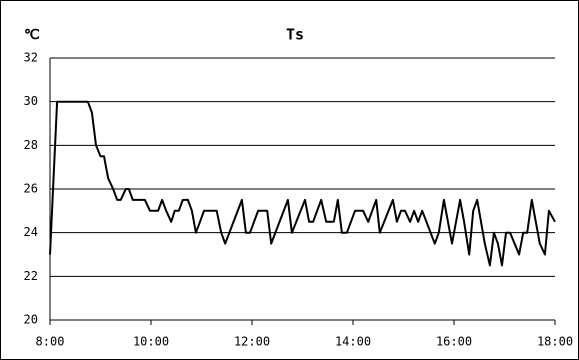  What do you see at coordinates (295, 35) in the screenshot?
I see `chart-title: Ts` at bounding box center [295, 35].